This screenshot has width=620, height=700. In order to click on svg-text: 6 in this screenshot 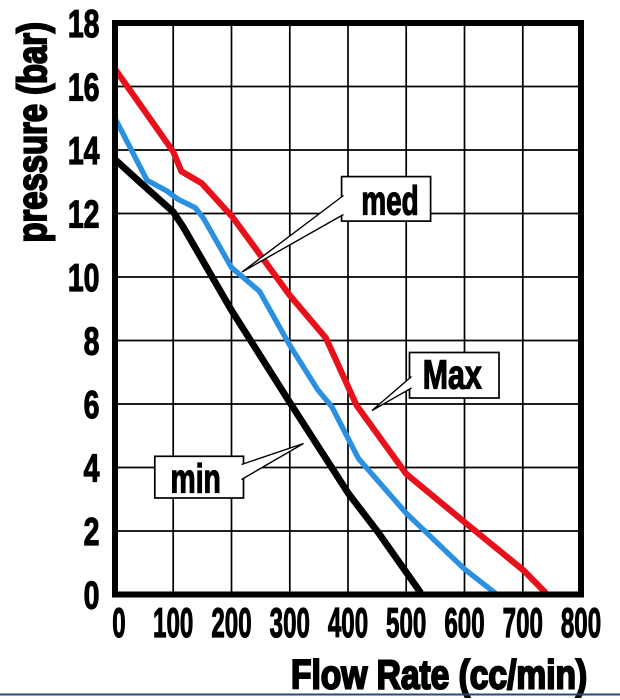, I will do `click(92, 404)`.